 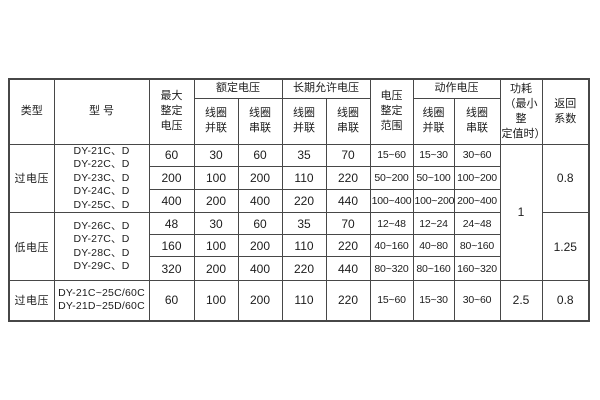 I want to click on spec-cell: 40~160, so click(x=391, y=245).